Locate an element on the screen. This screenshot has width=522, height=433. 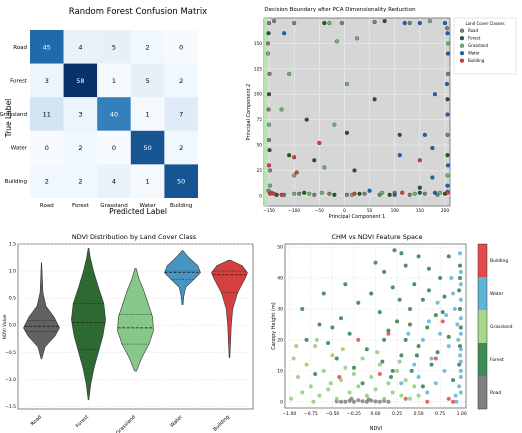
pca-legend-title: Land Cover Classes is located at coordinates (484, 23).